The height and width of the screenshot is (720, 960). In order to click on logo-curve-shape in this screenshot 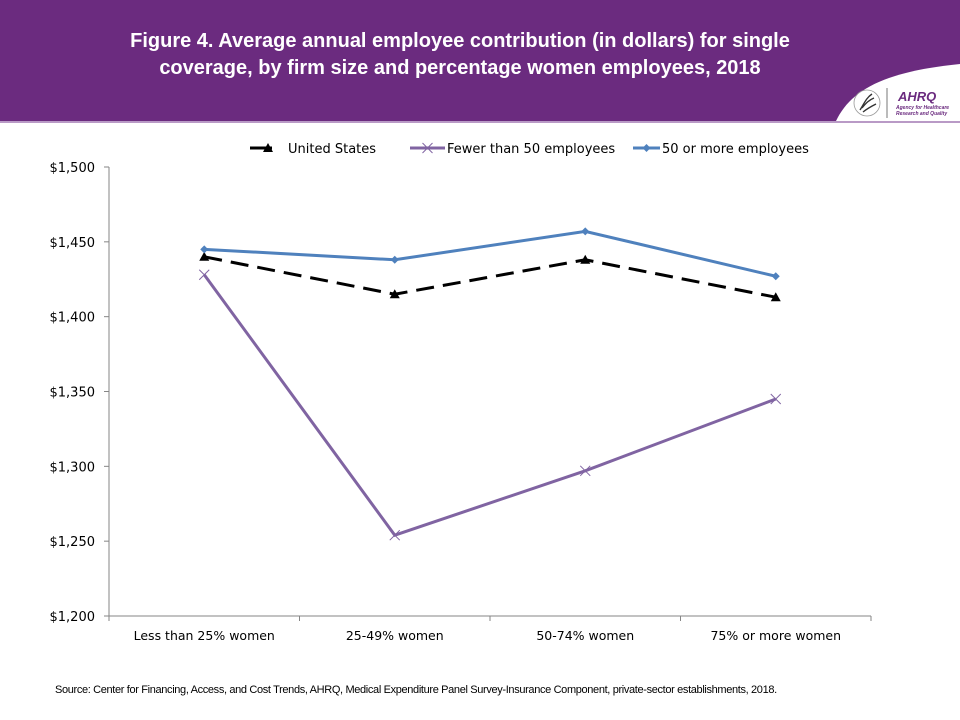, I will do `click(898, 92)`.